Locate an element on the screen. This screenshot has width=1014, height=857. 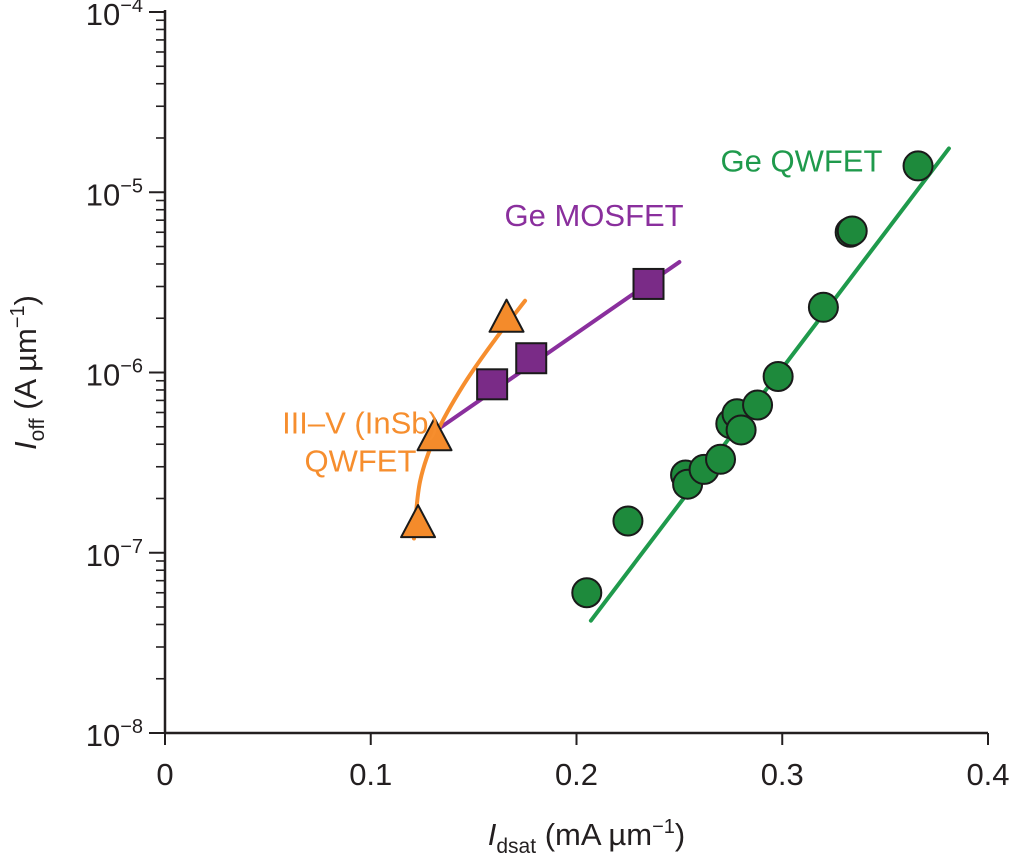
x-axis-title: Idsat (mA µm−1) is located at coordinates (587, 836).